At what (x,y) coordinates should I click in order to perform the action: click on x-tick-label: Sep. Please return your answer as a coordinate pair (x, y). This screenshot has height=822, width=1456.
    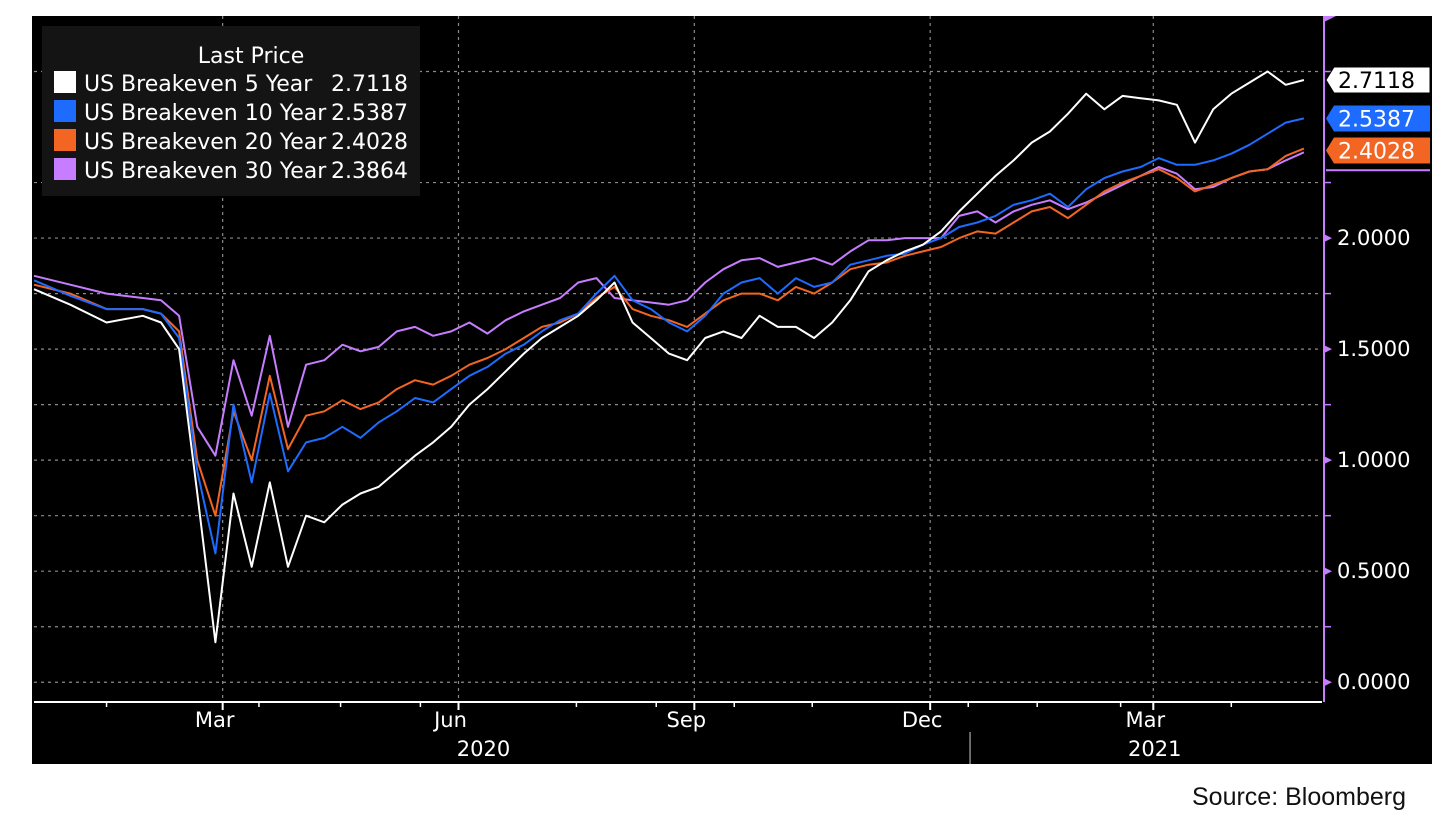
    Looking at the image, I should click on (687, 720).